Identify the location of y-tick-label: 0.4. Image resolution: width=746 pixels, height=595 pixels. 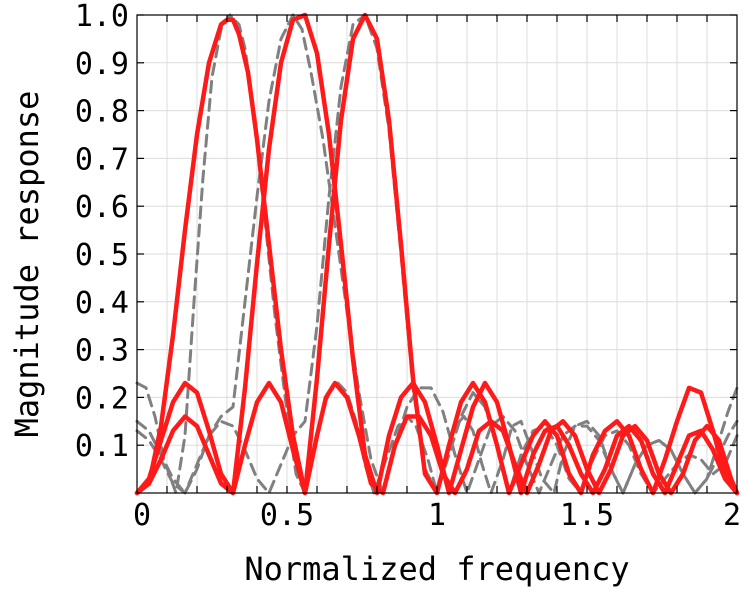
(102, 303).